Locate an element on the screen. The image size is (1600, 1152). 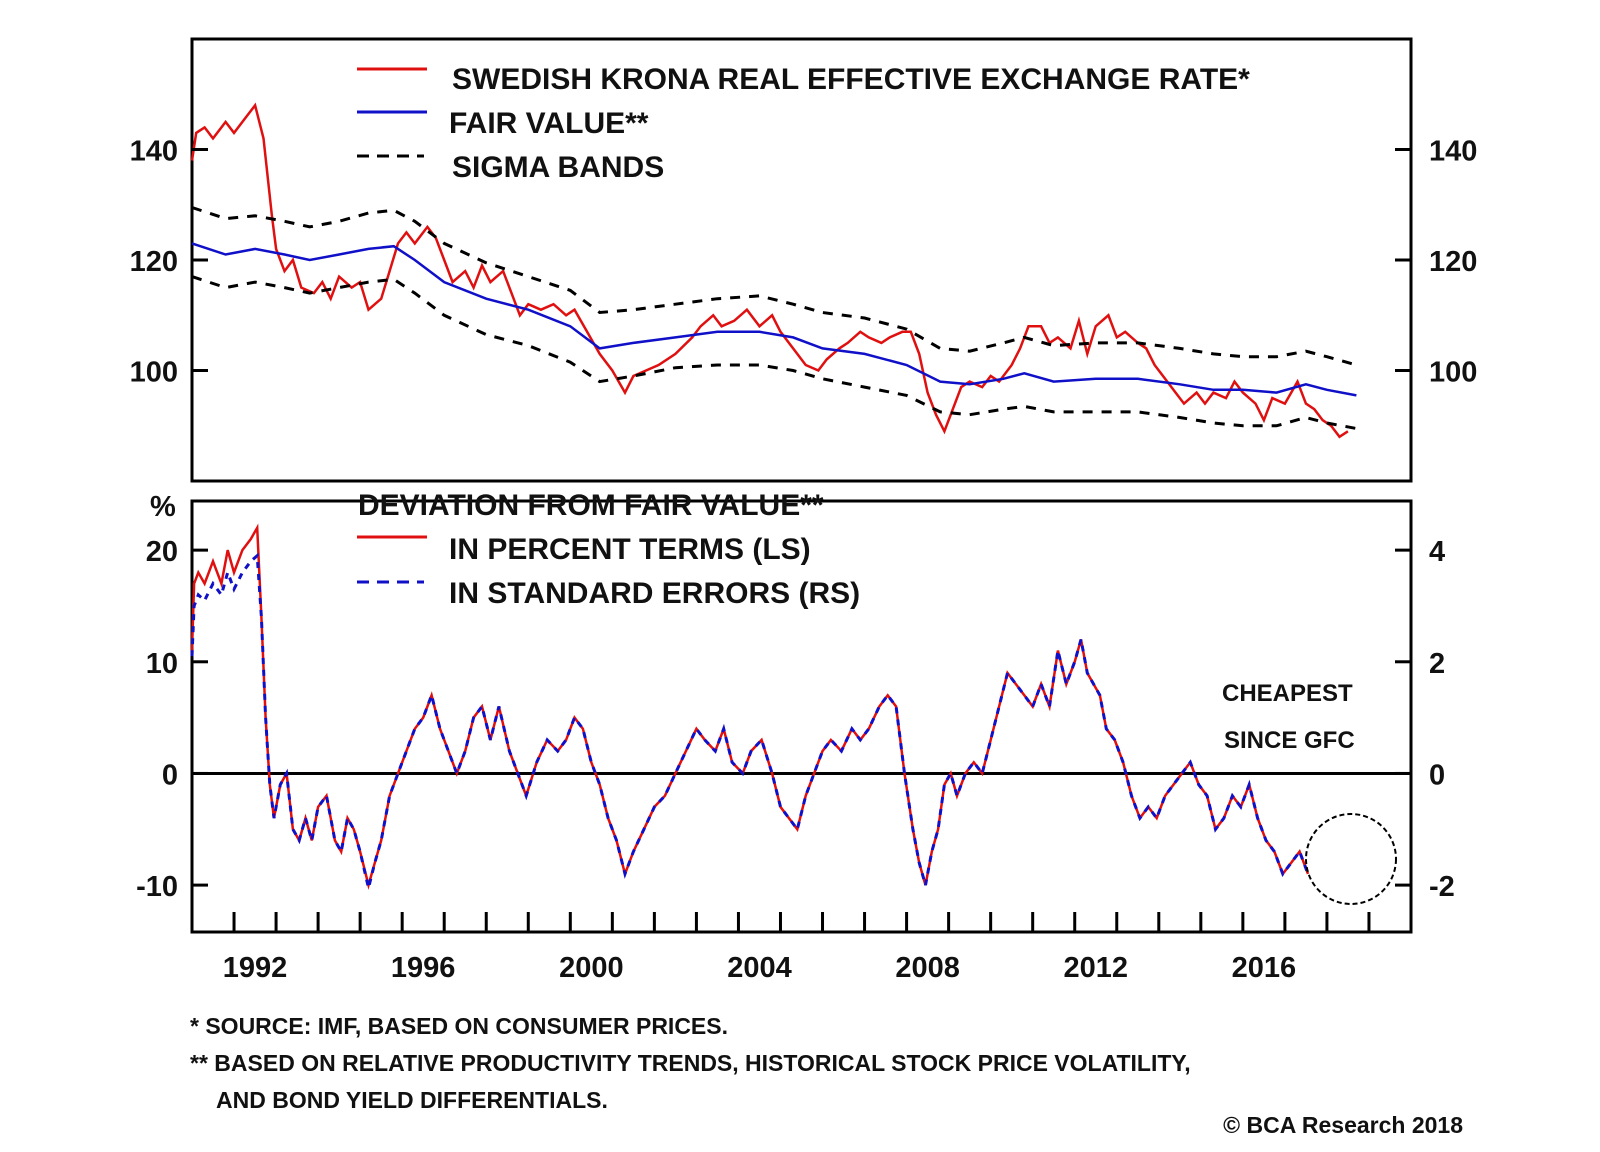
bottom-panel-title: DEVIATION FROM FAIR VALUE** is located at coordinates (591, 505).